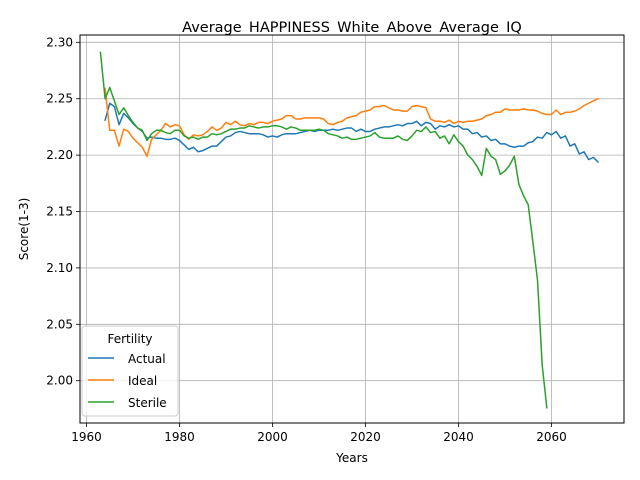  What do you see at coordinates (59, 212) in the screenshot?
I see `y-tick-label: 2.15` at bounding box center [59, 212].